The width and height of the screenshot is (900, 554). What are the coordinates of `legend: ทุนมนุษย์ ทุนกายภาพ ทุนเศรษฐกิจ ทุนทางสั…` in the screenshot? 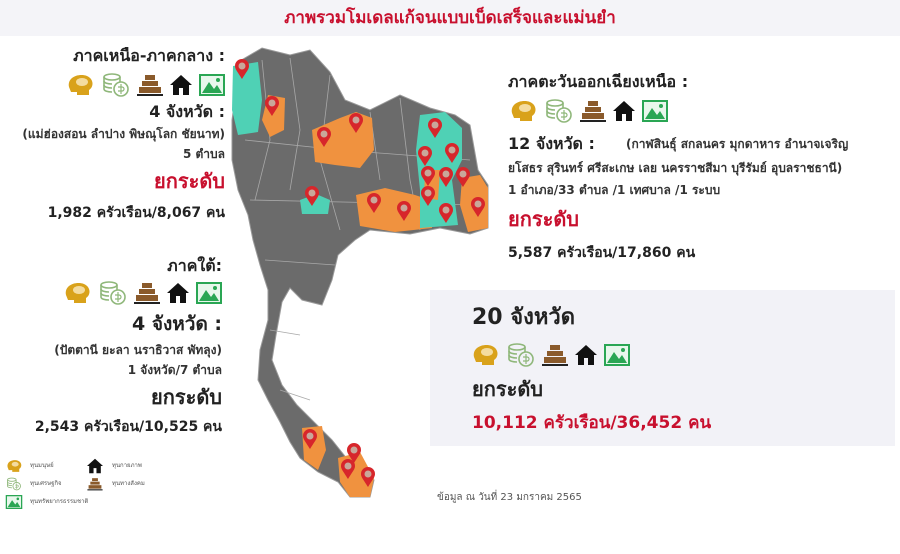 It's located at (104, 485).